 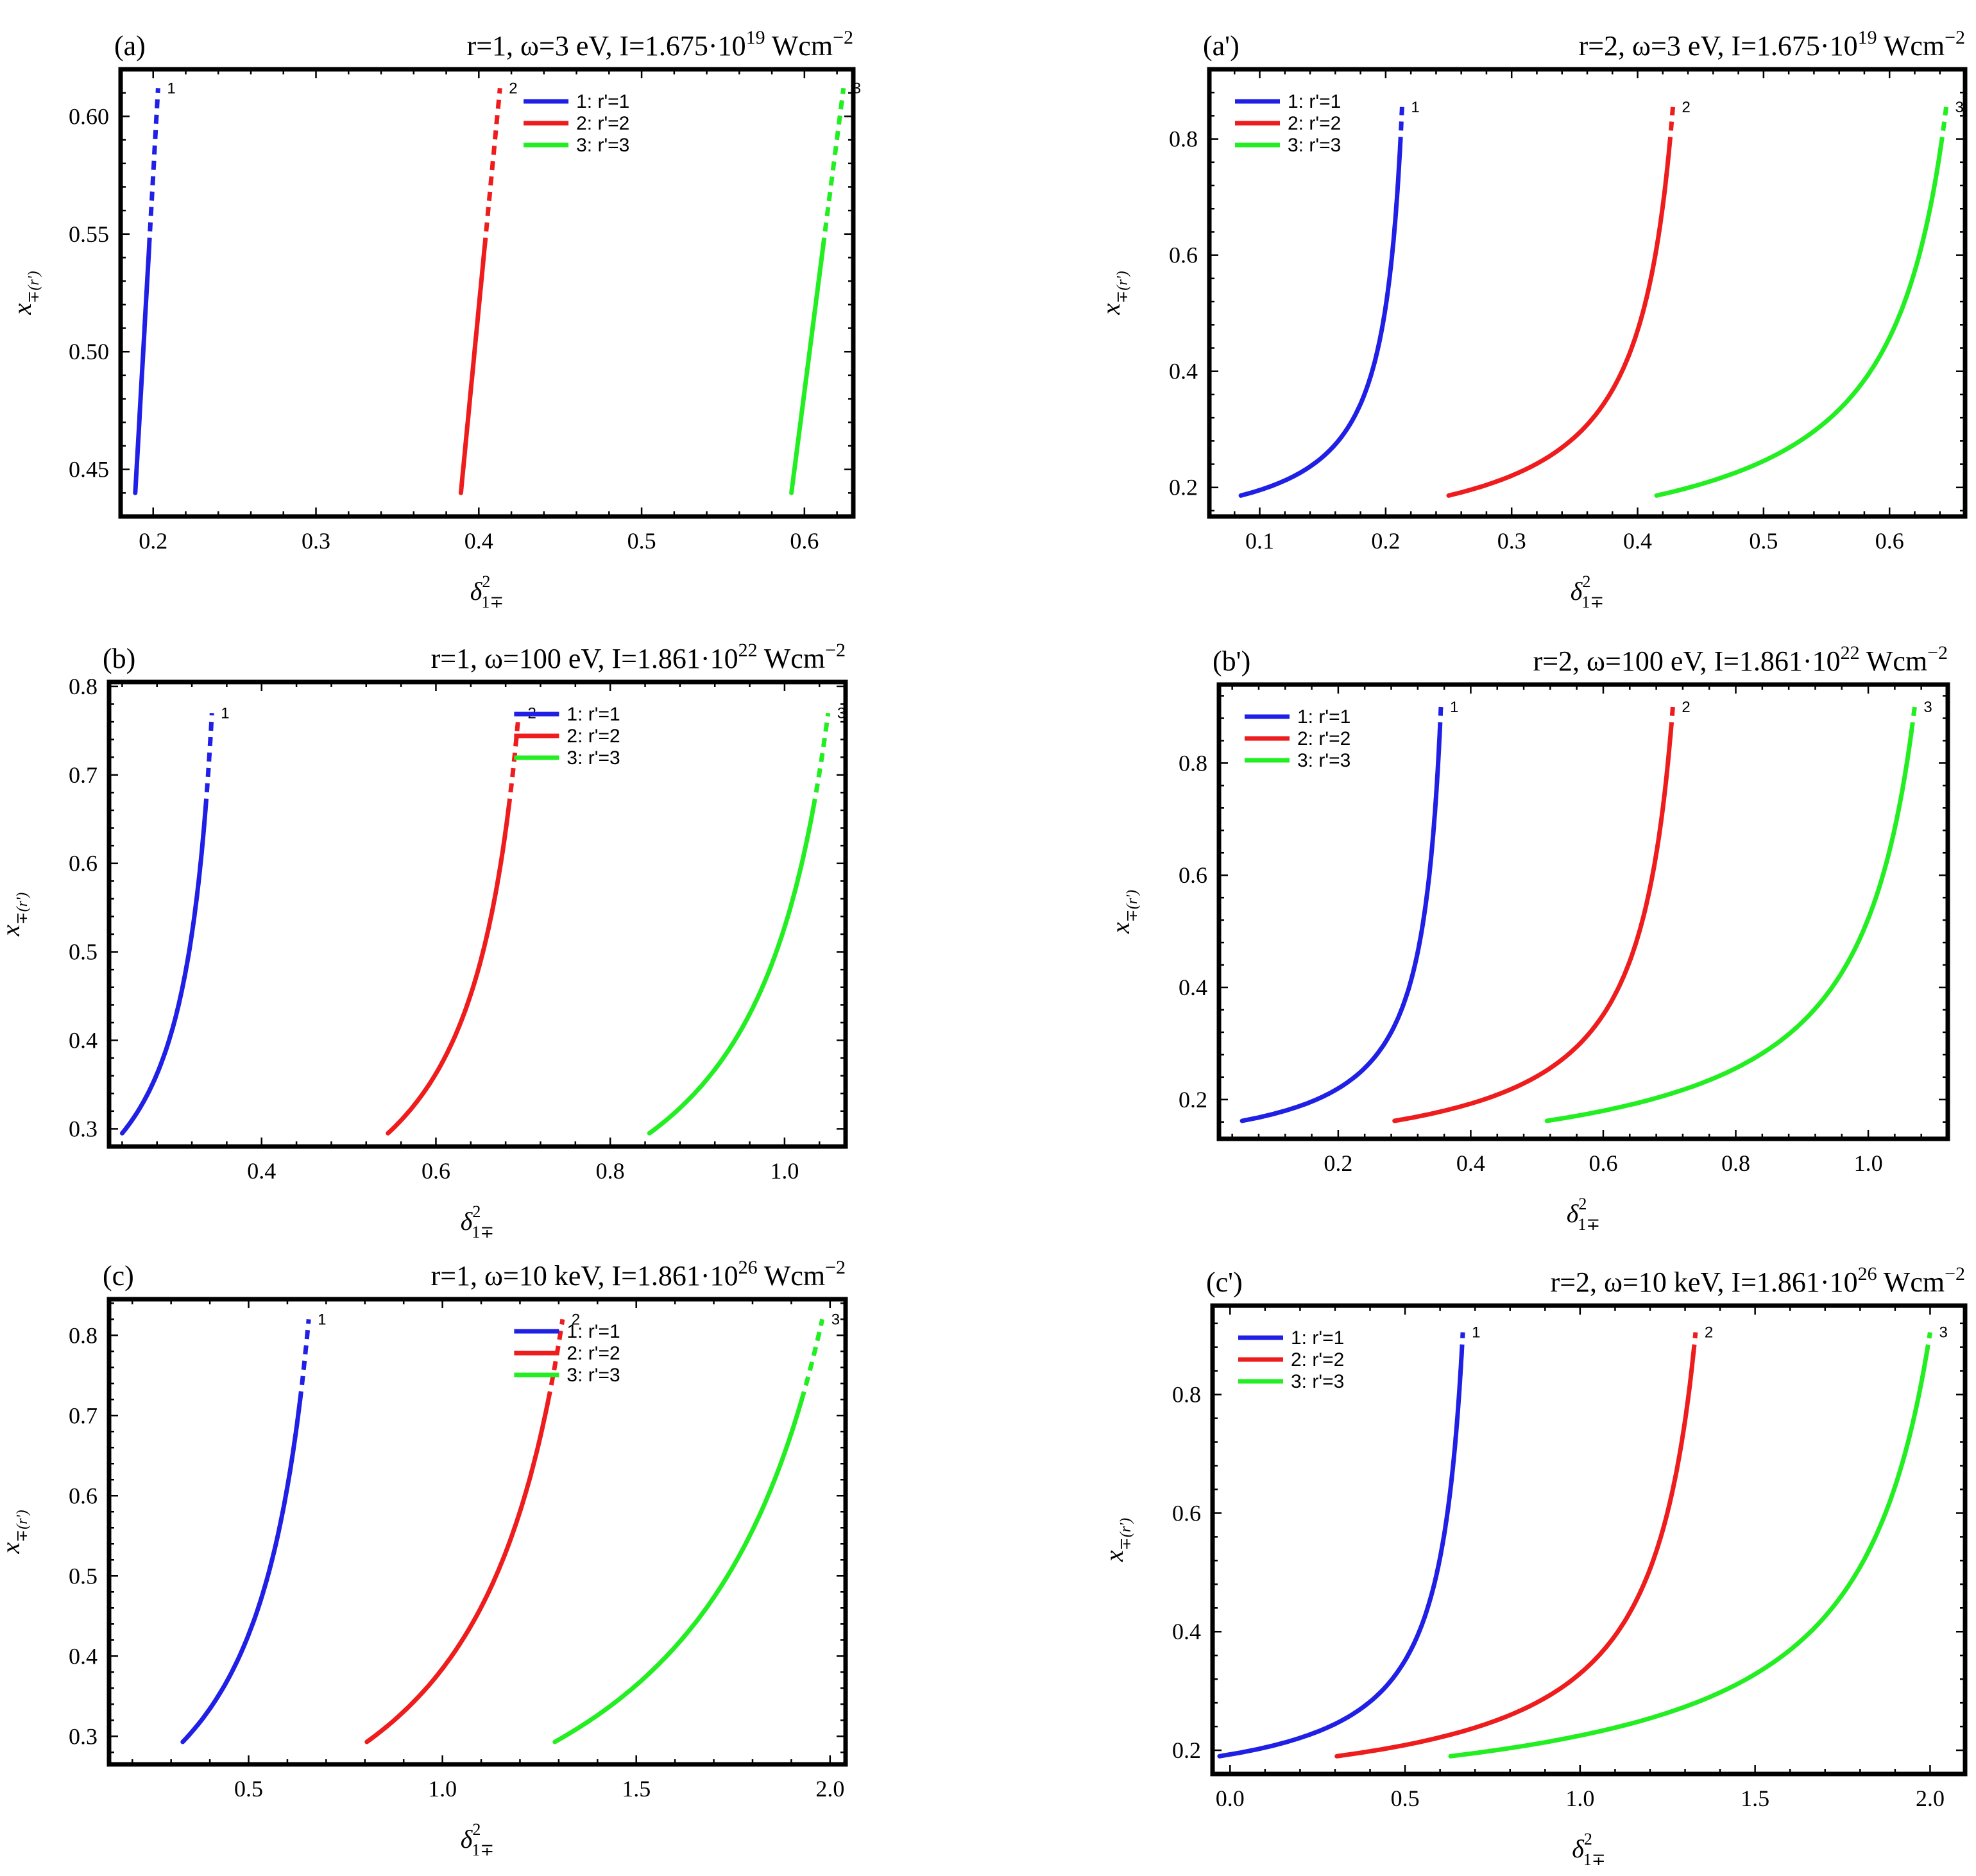 What do you see at coordinates (89, 469) in the screenshot?
I see `y-tick-label: 0.45` at bounding box center [89, 469].